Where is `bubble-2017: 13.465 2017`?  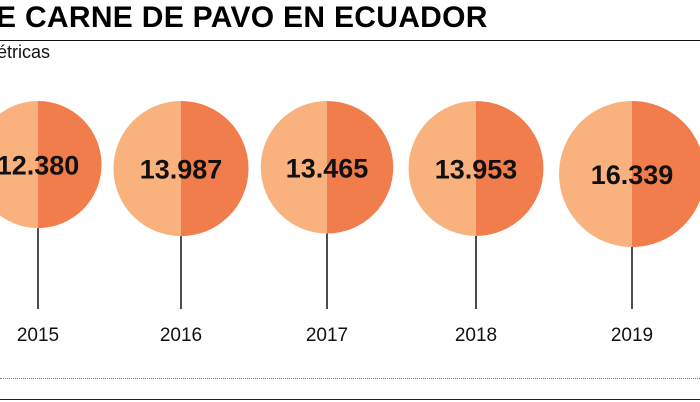 bubble-2017: 13.465 2017 is located at coordinates (327, 223).